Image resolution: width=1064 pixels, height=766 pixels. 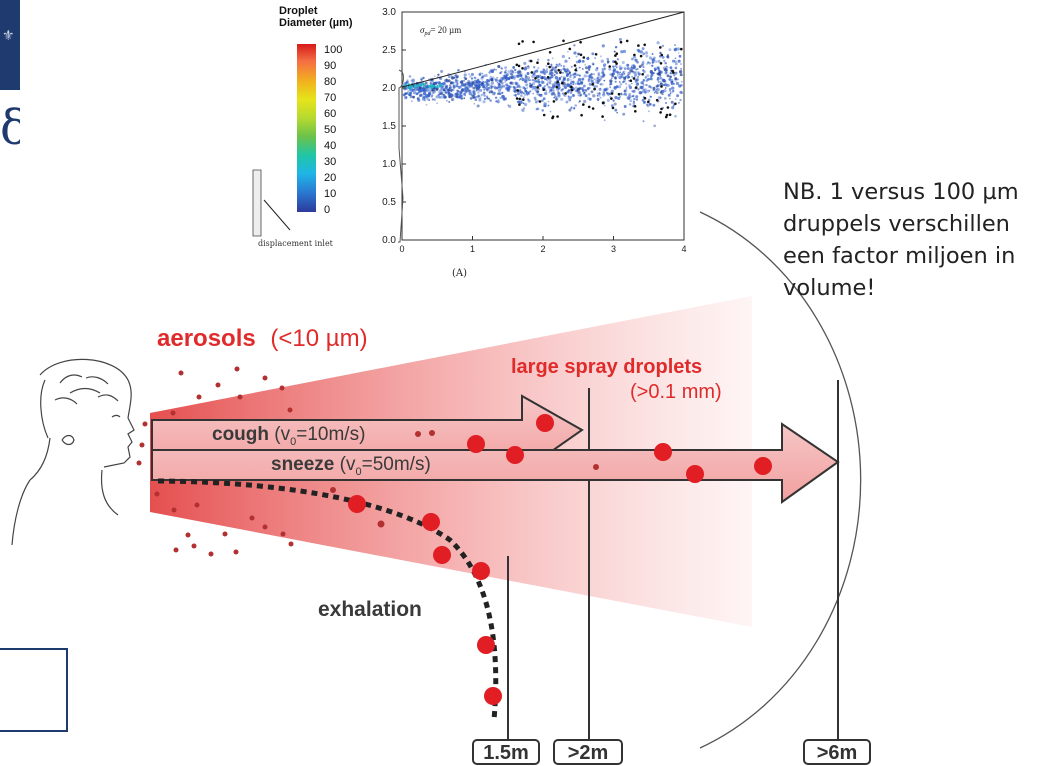 I want to click on spray-droplets-label: large spray droplets, so click(x=607, y=367).